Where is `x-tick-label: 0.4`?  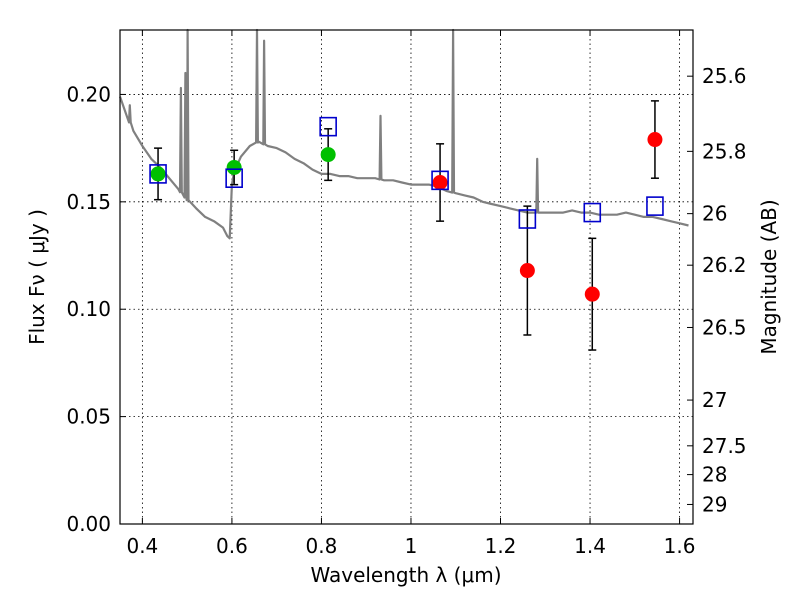
x-tick-label: 0.4 is located at coordinates (142, 546).